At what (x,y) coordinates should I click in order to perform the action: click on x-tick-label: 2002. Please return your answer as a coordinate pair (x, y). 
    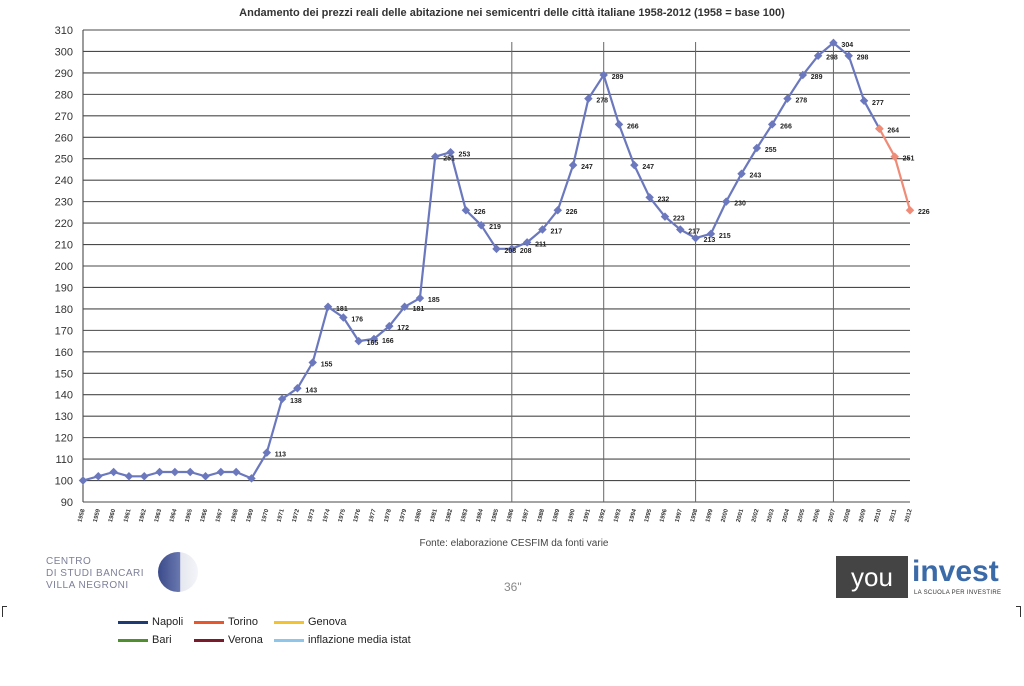
    Looking at the image, I should click on (755, 515).